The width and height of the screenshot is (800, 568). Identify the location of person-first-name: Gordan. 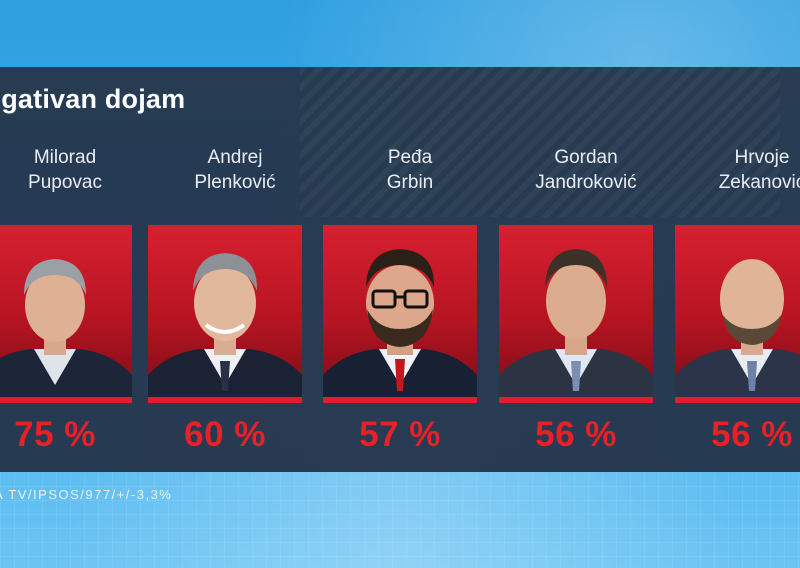
(586, 157).